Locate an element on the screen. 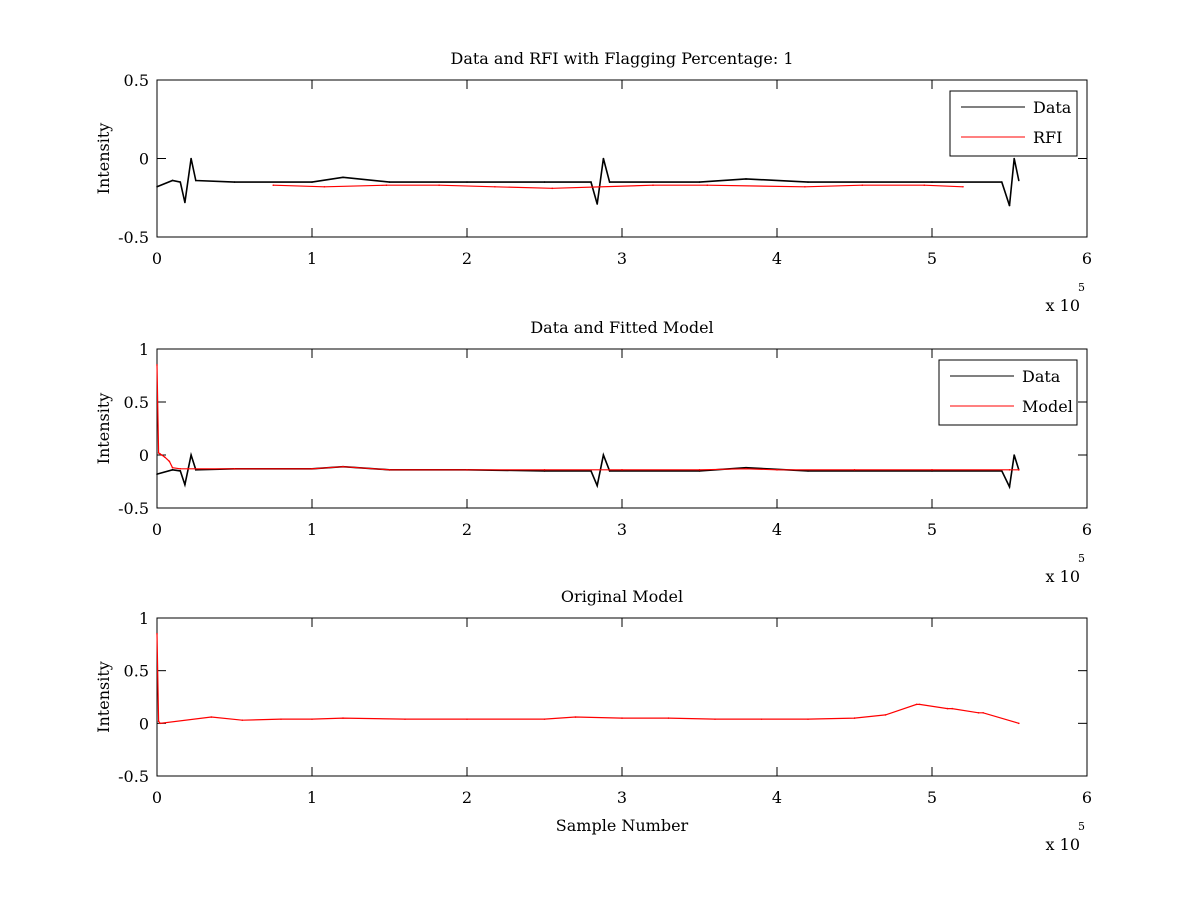  x-tick-label: 2 is located at coordinates (467, 258).